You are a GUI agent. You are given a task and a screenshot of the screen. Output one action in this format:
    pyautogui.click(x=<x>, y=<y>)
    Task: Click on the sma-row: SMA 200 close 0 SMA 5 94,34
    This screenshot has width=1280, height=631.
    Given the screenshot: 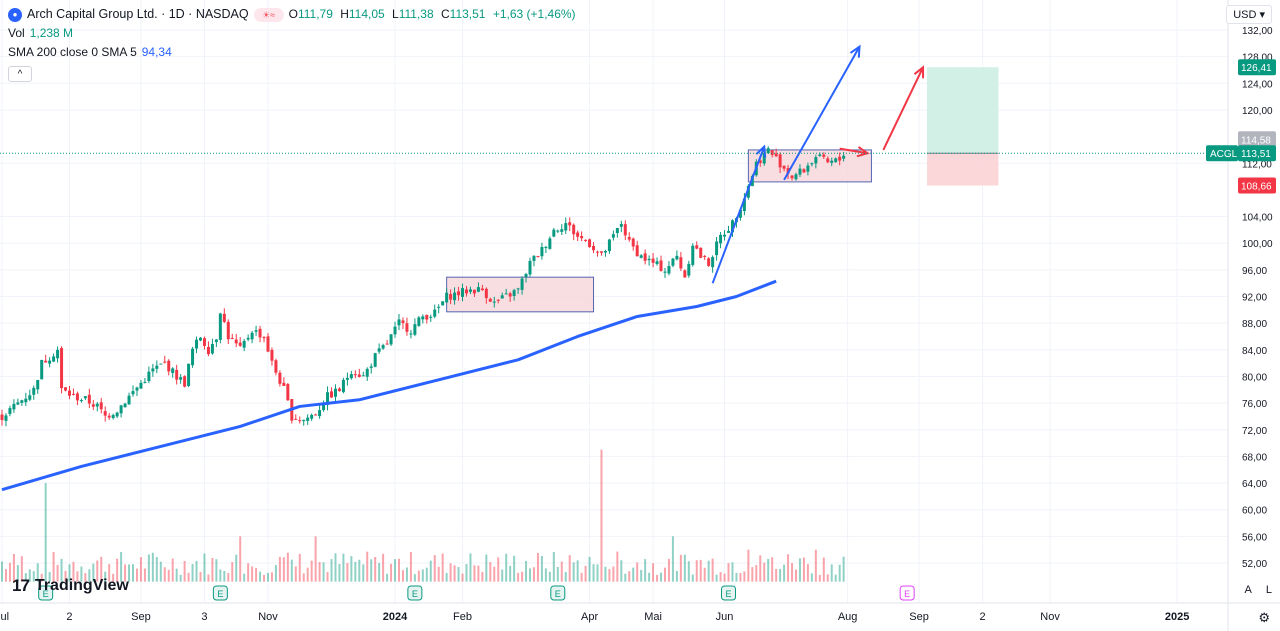 What is the action you would take?
    pyautogui.click(x=294, y=52)
    